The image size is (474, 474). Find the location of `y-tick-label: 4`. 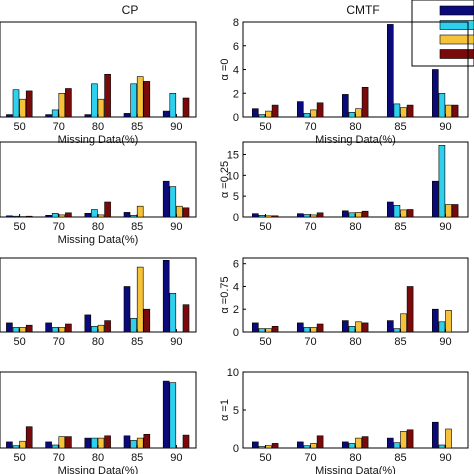

y-tick-label: 4 is located at coordinates (236, 287).